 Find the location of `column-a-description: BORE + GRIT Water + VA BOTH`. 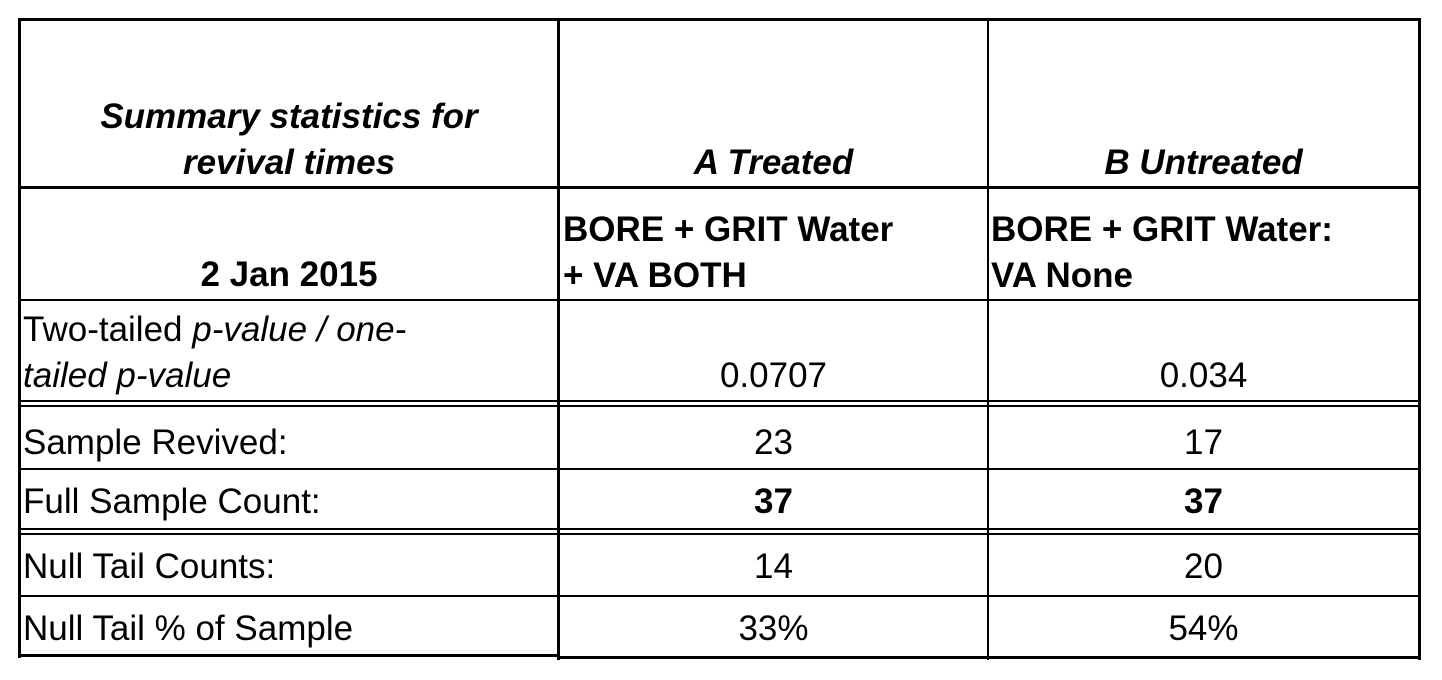

column-a-description: BORE + GRIT Water + VA BOTH is located at coordinates (775, 253).